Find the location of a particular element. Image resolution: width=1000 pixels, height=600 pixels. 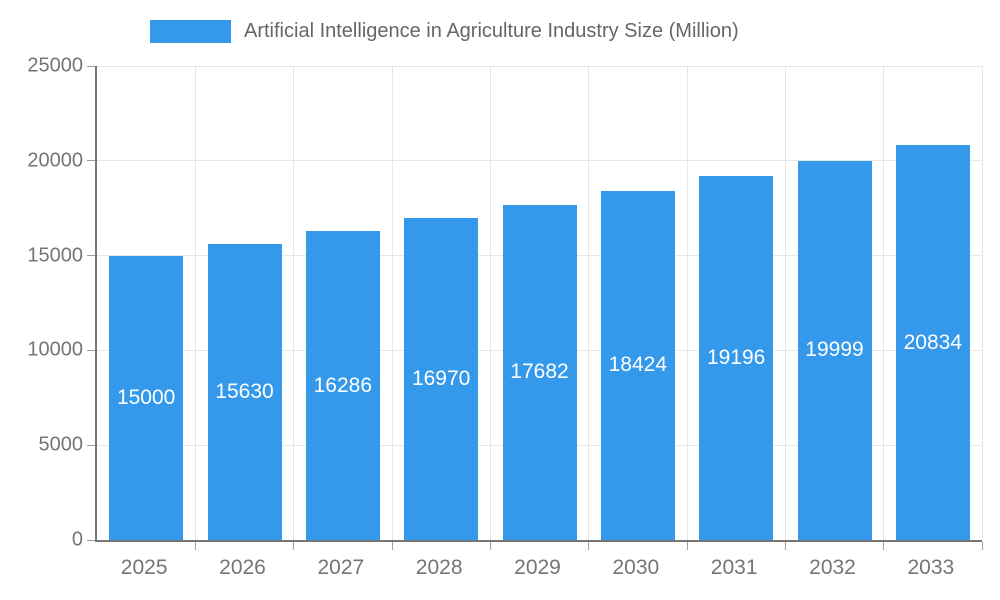

bar: 20834 is located at coordinates (932, 342).